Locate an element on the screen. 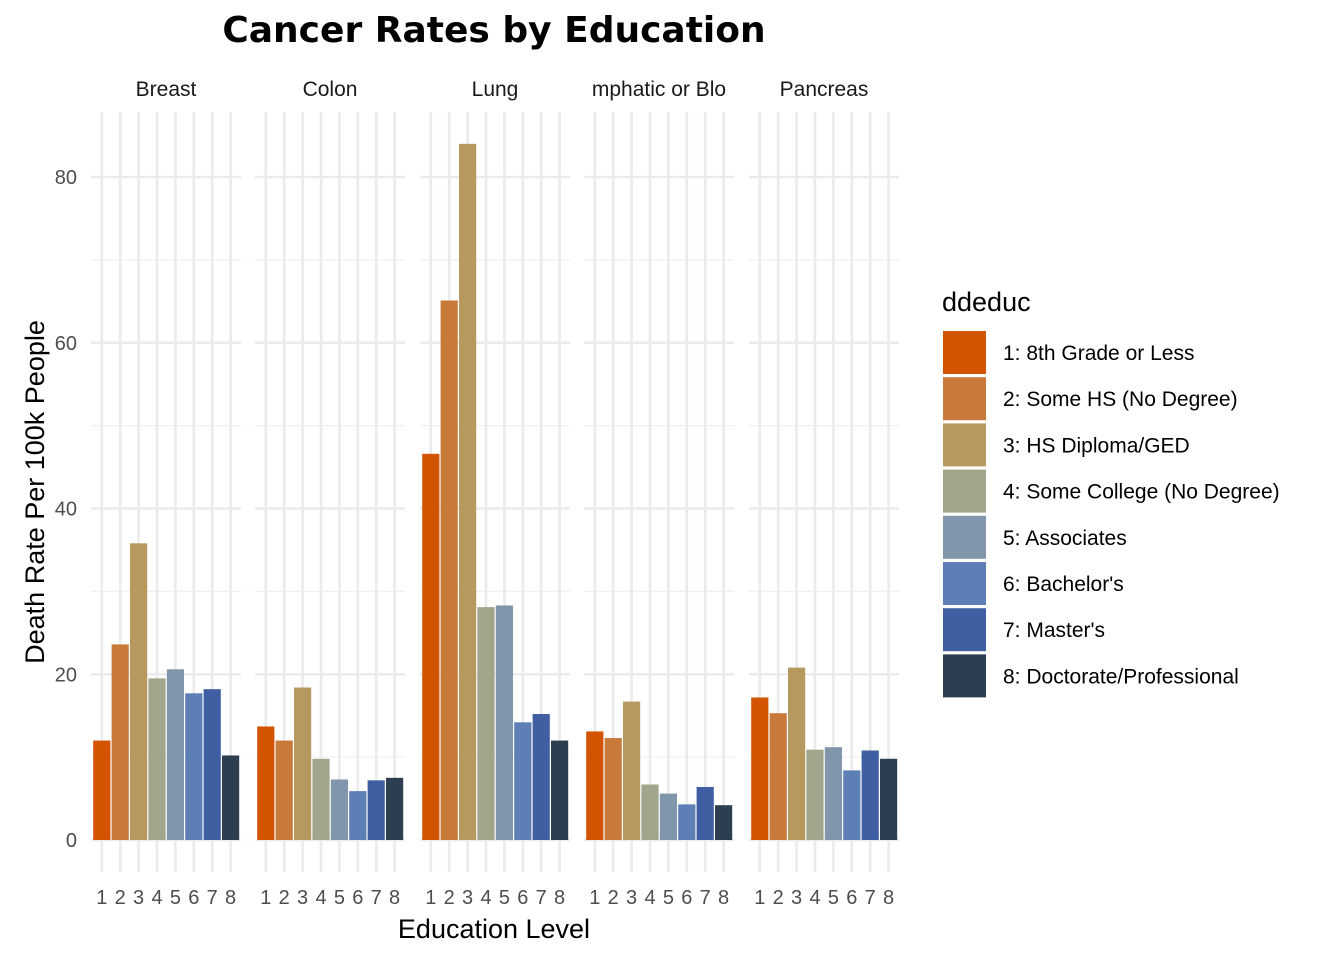 The width and height of the screenshot is (1344, 960). facet-panel-breast: 1 2 3 4 5 6 7 8 Breast is located at coordinates (166, 493).